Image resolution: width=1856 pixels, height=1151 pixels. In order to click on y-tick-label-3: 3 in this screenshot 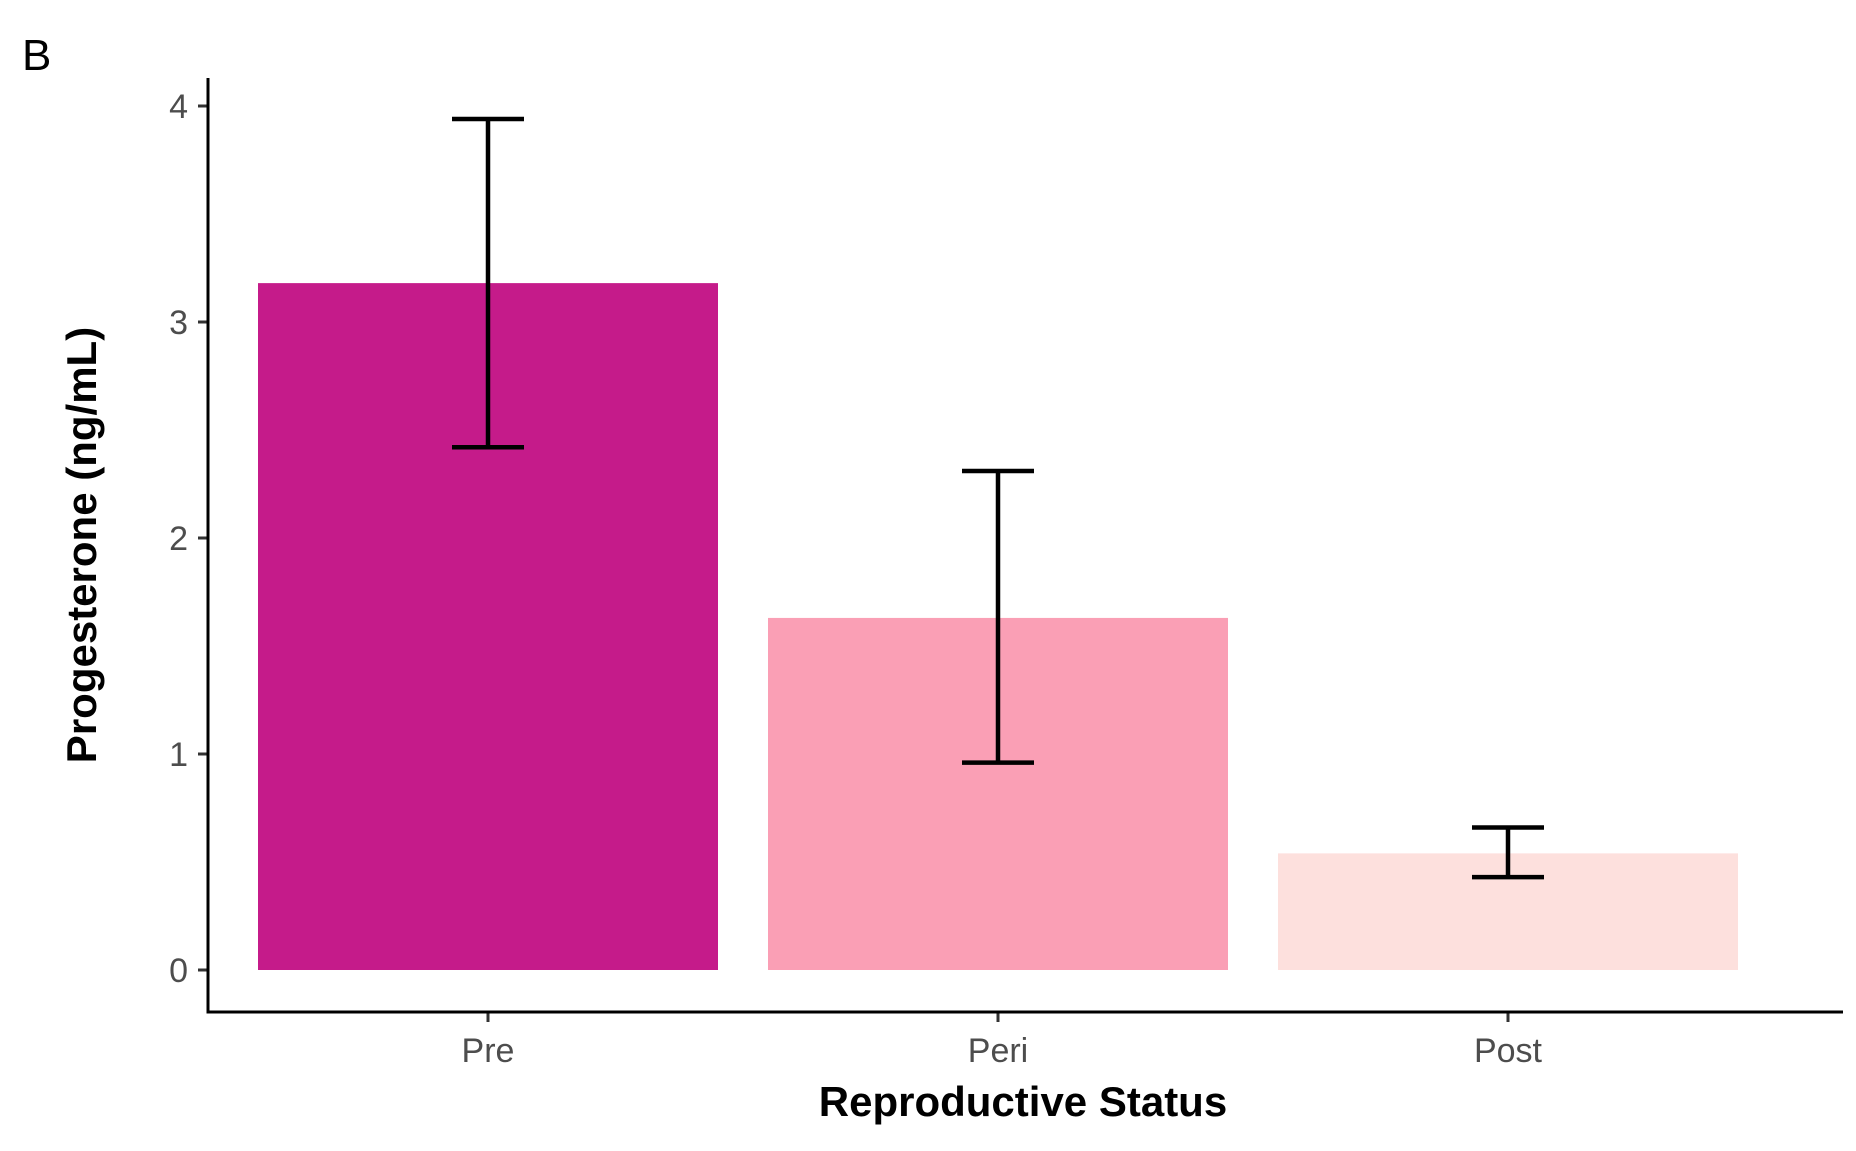, I will do `click(178, 323)`.